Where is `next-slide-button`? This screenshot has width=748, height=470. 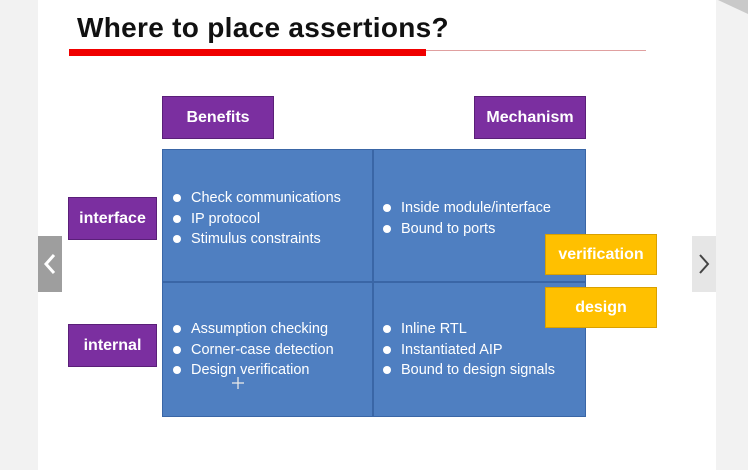
next-slide-button is located at coordinates (704, 264).